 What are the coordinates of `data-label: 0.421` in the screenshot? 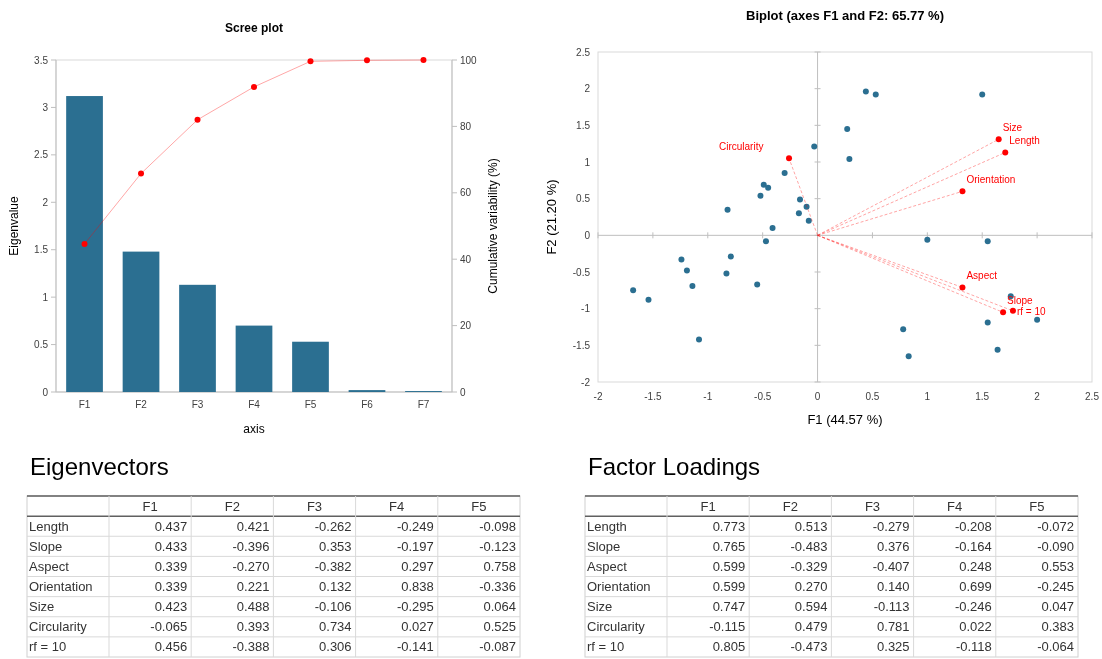 It's located at (253, 526).